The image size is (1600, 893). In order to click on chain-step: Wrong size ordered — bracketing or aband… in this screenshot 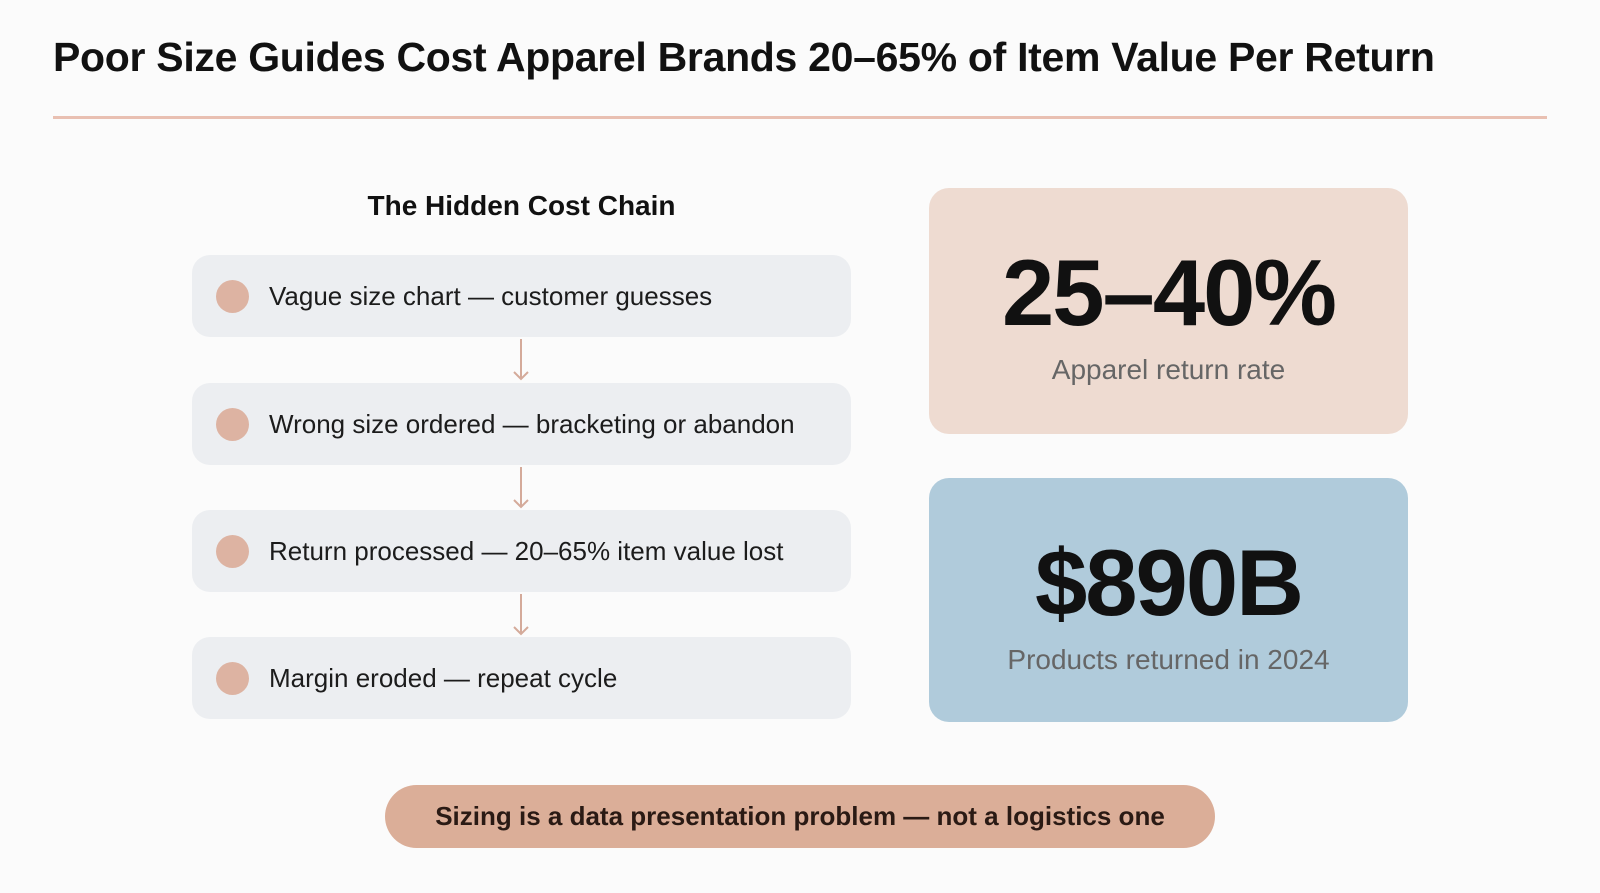, I will do `click(521, 424)`.